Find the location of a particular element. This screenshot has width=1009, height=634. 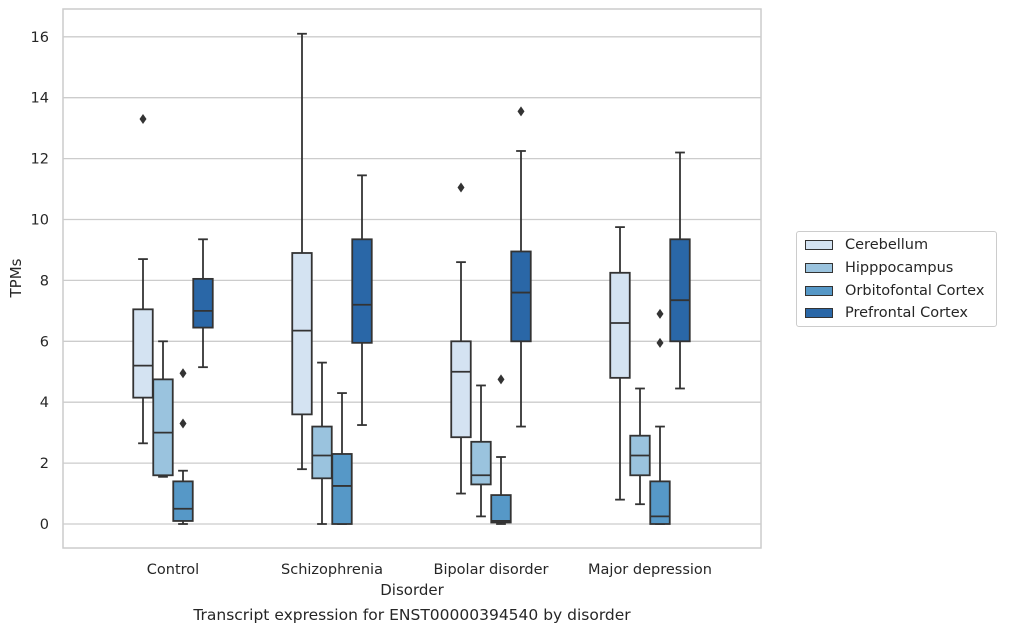

legend-item-orbitofrontal-cortex: Orbitofontal Cortex is located at coordinates (894, 291).